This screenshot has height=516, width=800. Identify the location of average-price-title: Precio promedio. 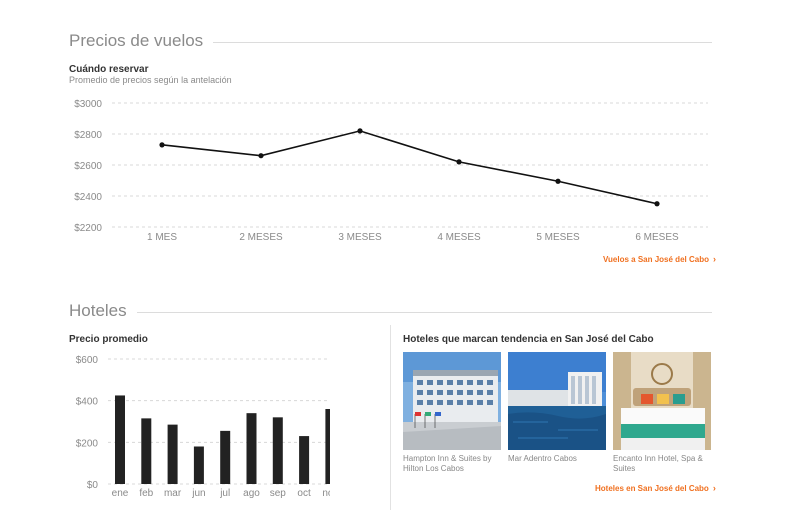
(108, 339).